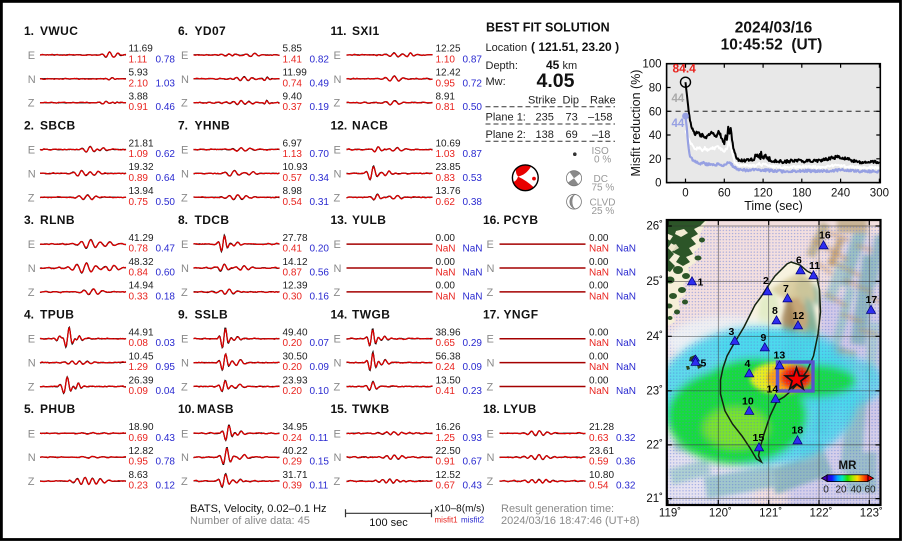 The width and height of the screenshot is (902, 541). I want to click on svg-text: 0.29, so click(293, 462).